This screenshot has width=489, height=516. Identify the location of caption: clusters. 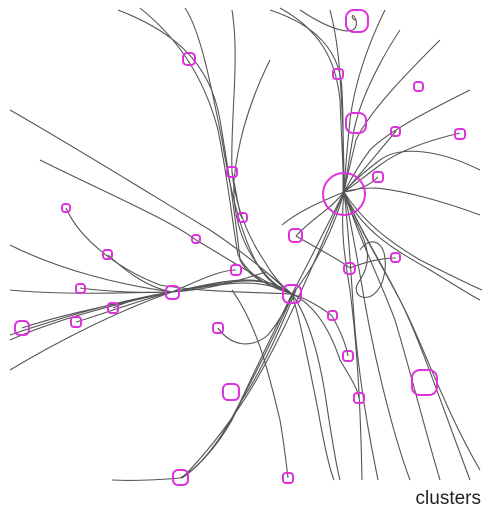
(448, 498).